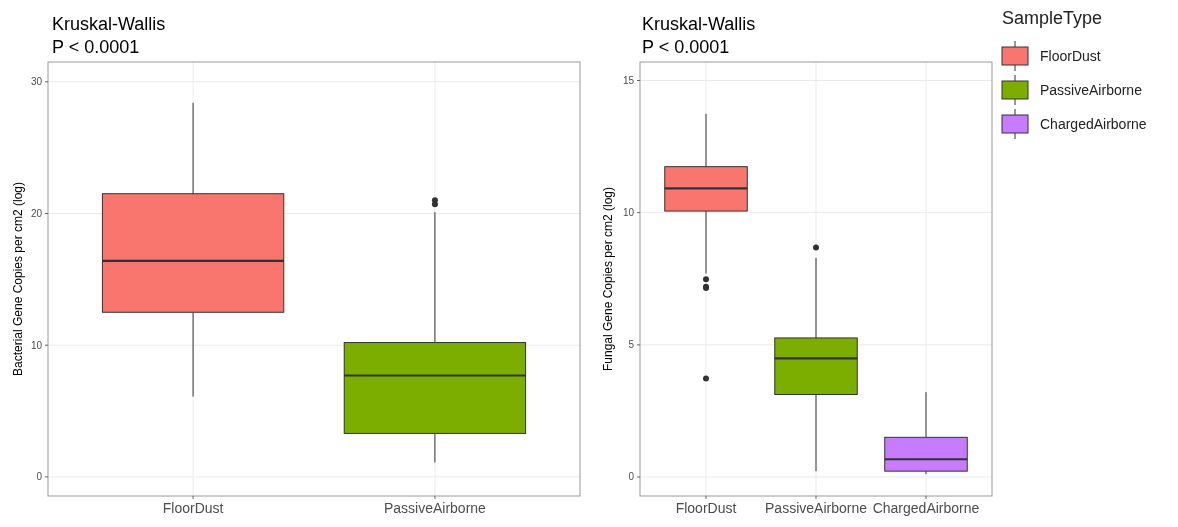 The image size is (1178, 527). I want to click on legend-title: SampleType, so click(1052, 18).